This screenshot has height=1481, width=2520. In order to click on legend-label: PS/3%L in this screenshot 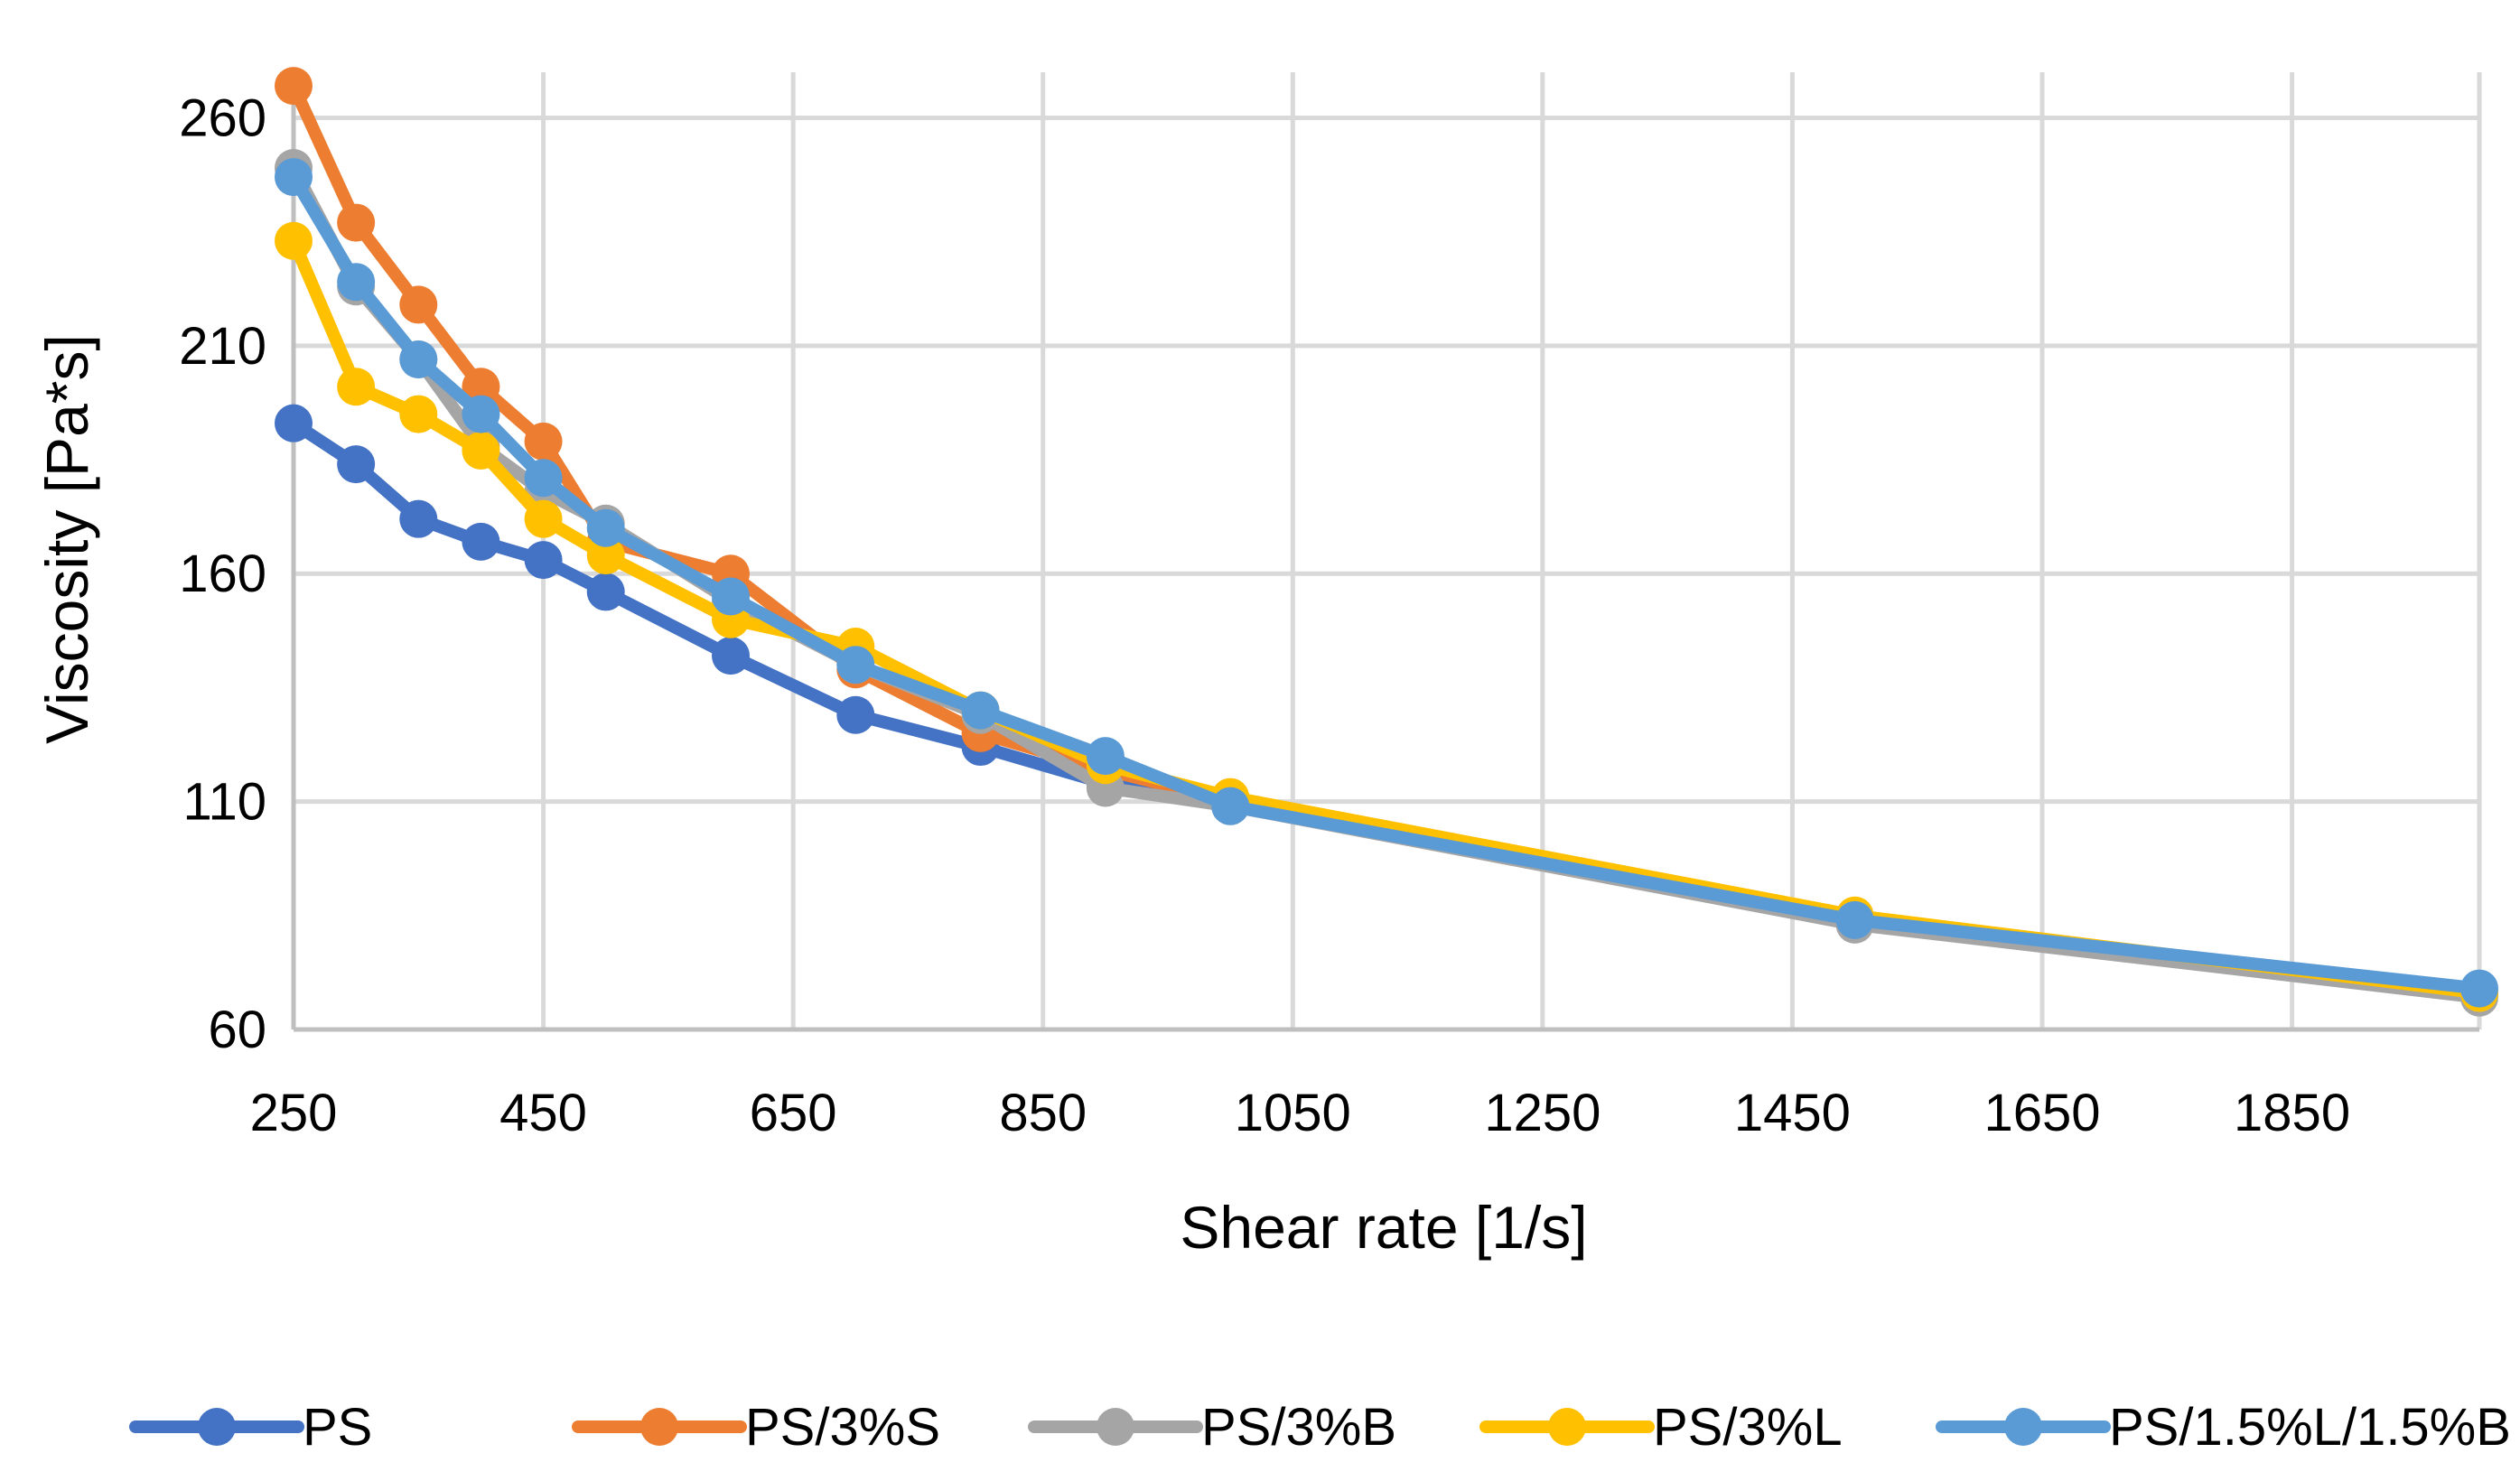, I will do `click(1748, 1428)`.